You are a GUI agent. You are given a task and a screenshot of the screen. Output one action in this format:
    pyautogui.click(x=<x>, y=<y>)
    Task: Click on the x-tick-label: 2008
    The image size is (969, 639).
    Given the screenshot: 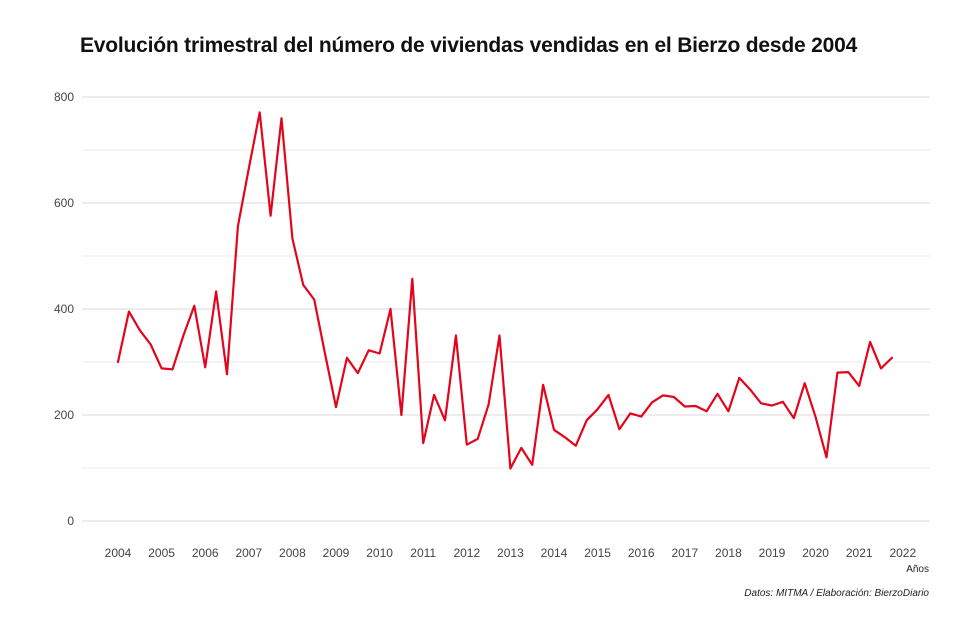 What is the action you would take?
    pyautogui.click(x=292, y=553)
    